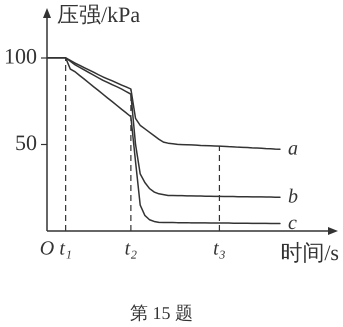 The image size is (343, 327). What do you see at coordinates (309, 252) in the screenshot?
I see `x-axis-title: 时间/s` at bounding box center [309, 252].